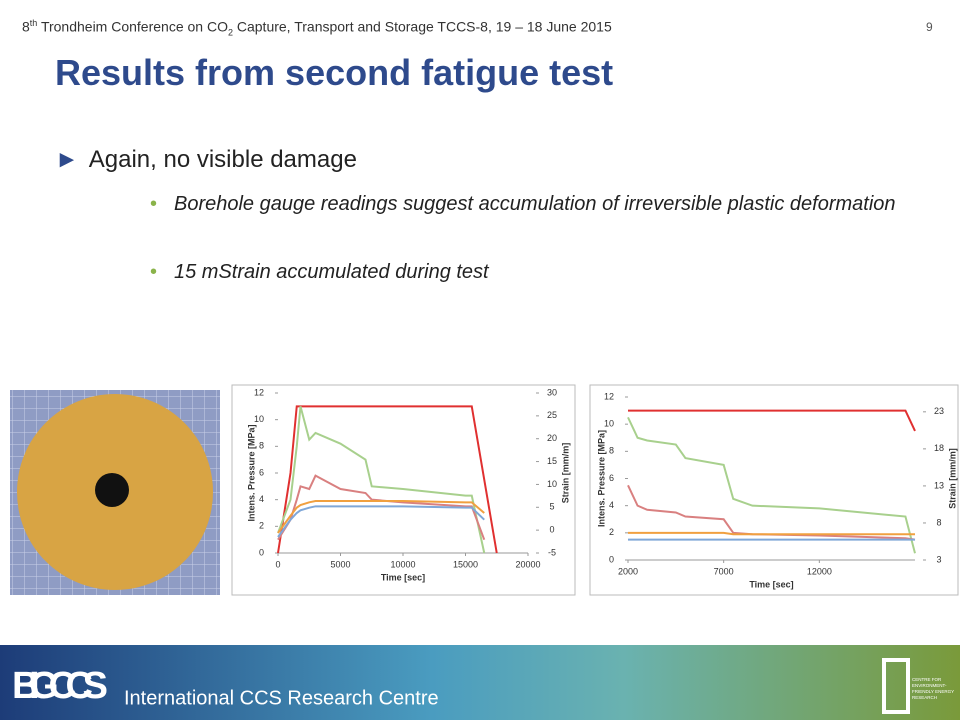  What do you see at coordinates (939, 411) in the screenshot?
I see `y2-tick-label: 23` at bounding box center [939, 411].